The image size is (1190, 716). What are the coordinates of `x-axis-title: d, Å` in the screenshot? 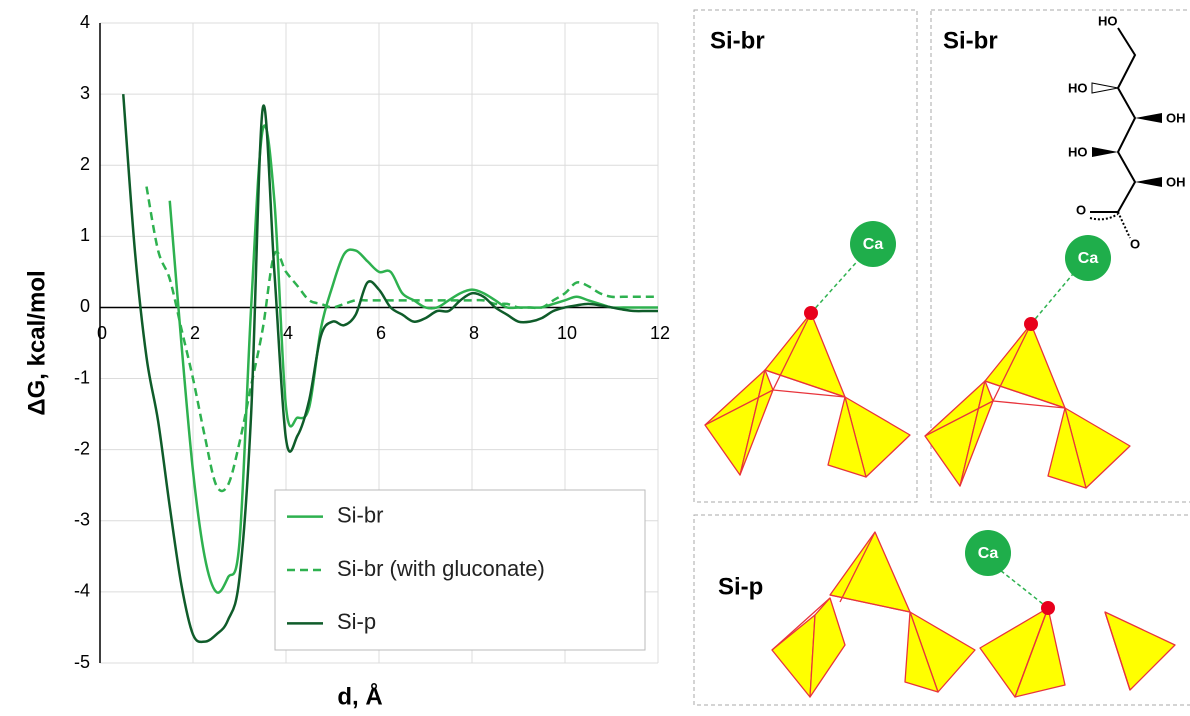 It's located at (359, 696).